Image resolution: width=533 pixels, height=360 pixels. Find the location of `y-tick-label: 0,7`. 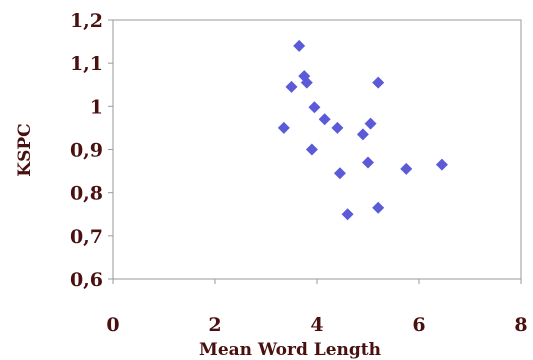

y-tick-label: 0,7 is located at coordinates (86, 237).